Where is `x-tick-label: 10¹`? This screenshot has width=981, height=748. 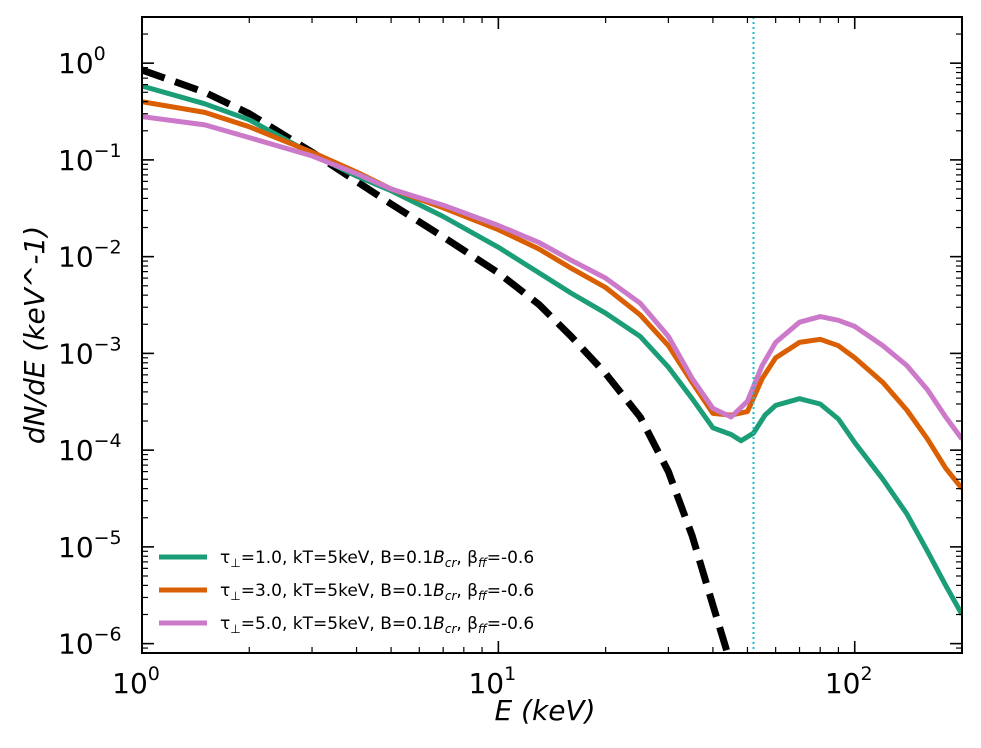 x-tick-label: 10¹ is located at coordinates (492, 681).